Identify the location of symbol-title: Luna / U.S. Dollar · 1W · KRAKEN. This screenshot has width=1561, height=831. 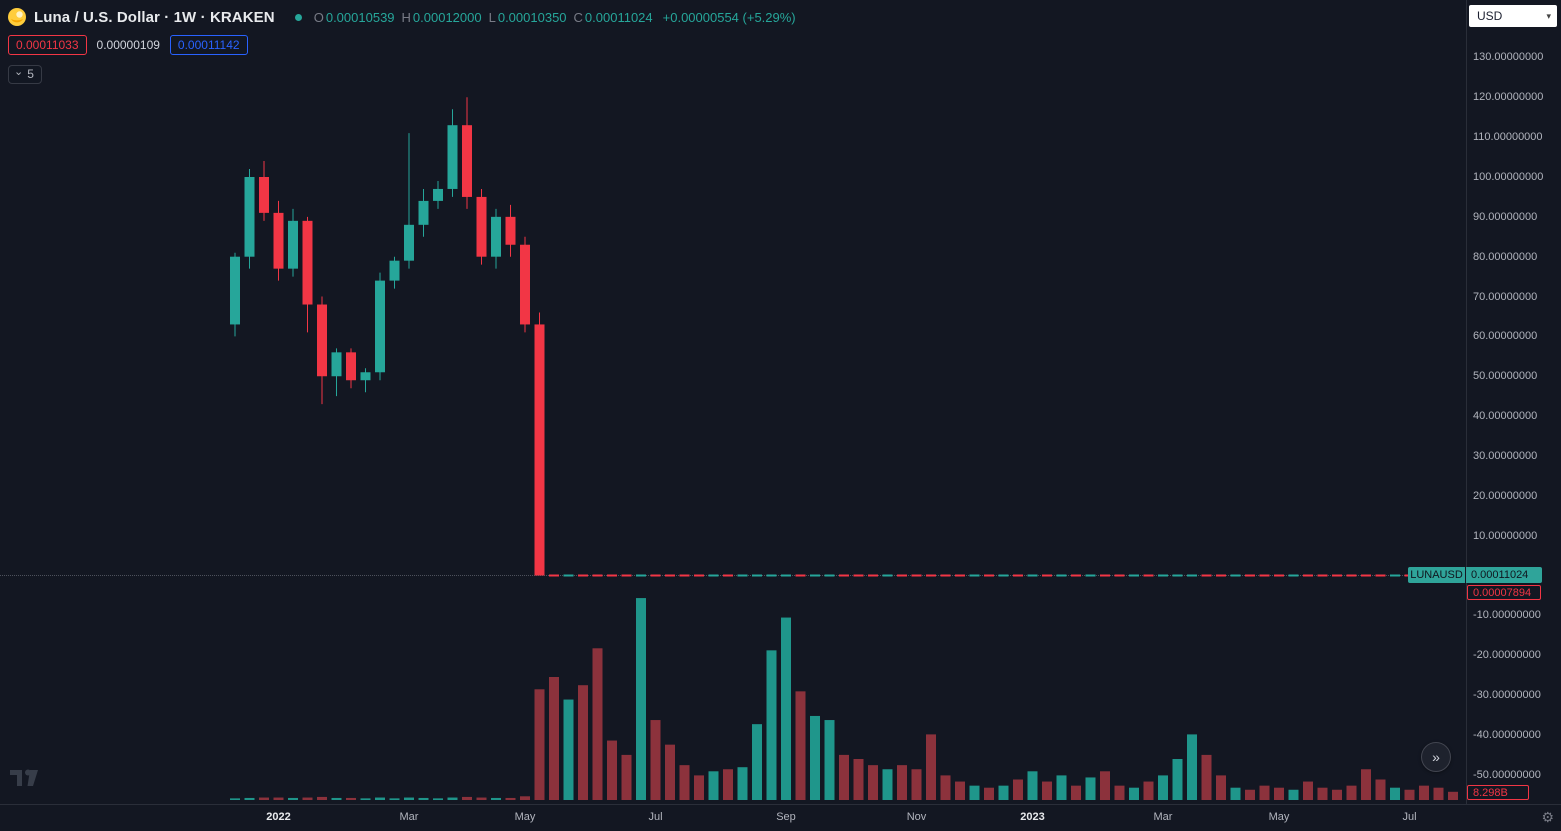
(154, 17).